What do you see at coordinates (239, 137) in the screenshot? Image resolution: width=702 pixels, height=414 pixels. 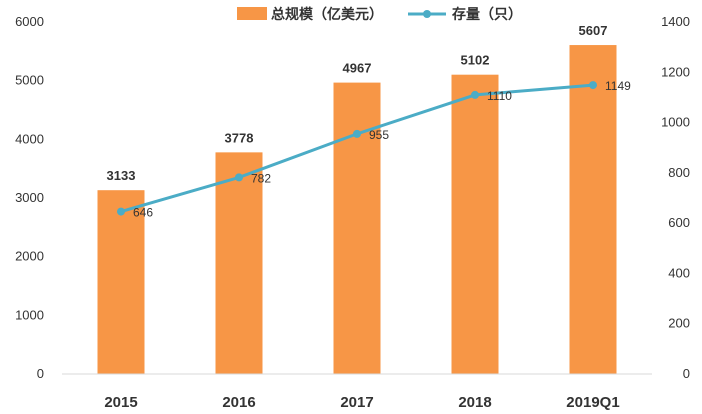 I see `bar-data-label: 3778` at bounding box center [239, 137].